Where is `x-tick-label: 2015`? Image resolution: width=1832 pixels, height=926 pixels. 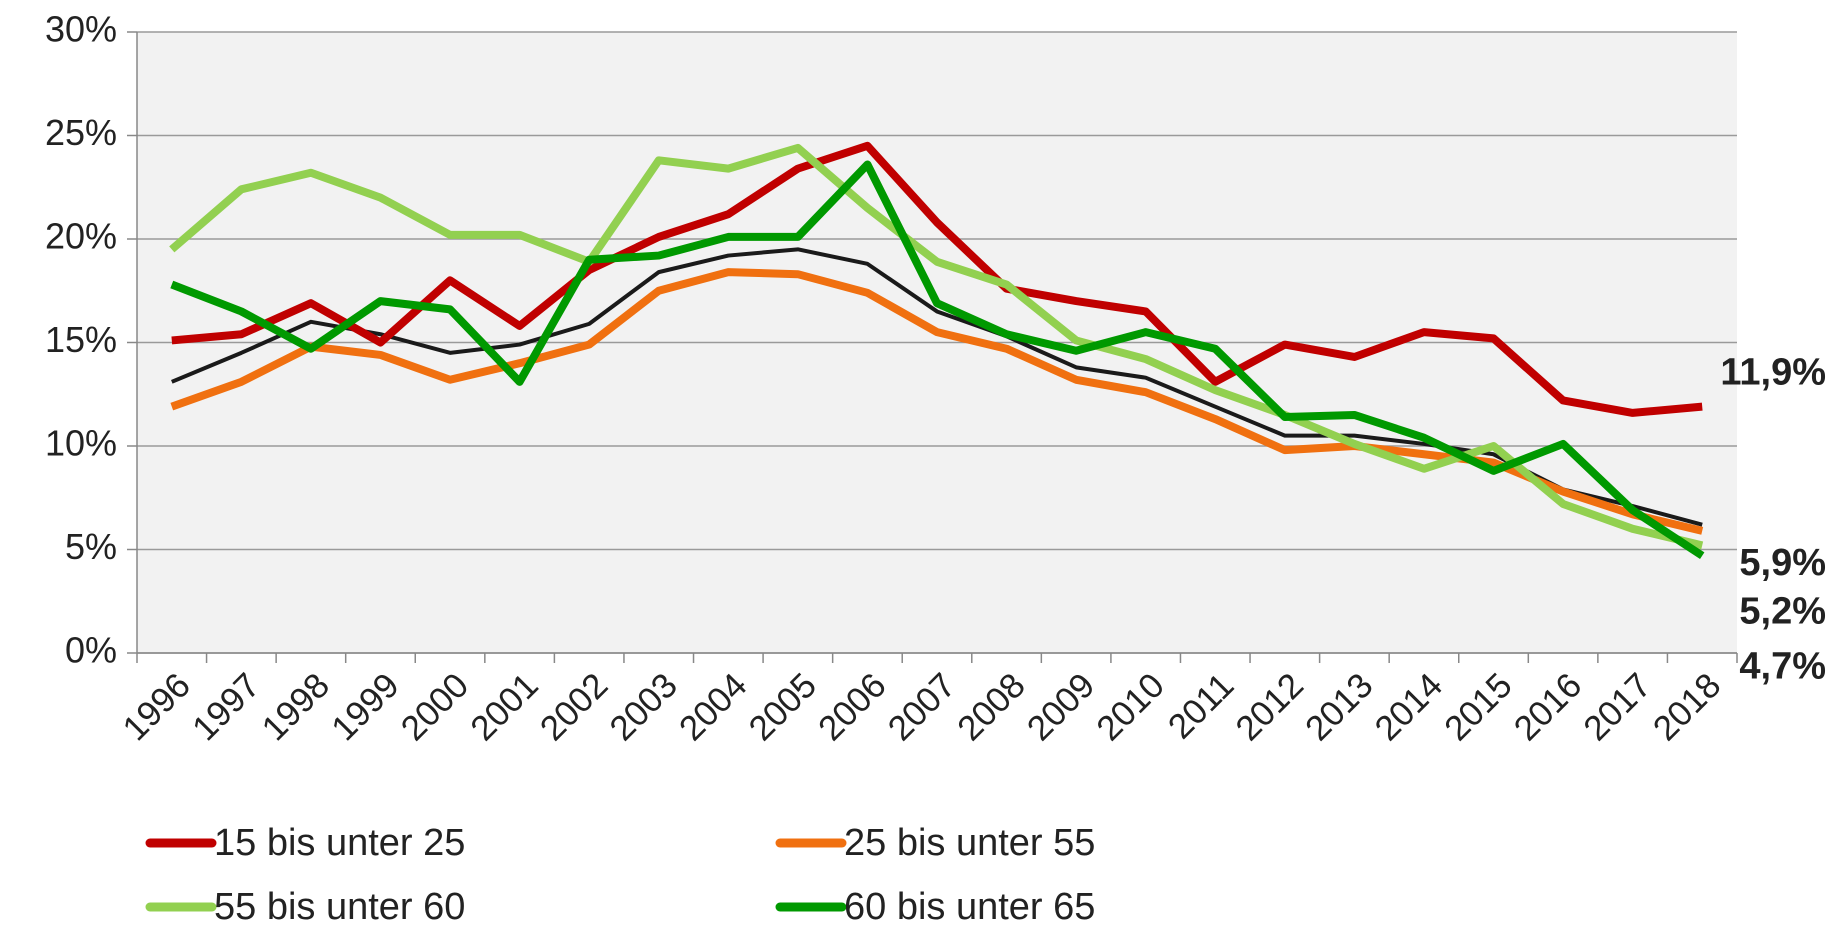
x-tick-label: 2015 is located at coordinates (1478, 707).